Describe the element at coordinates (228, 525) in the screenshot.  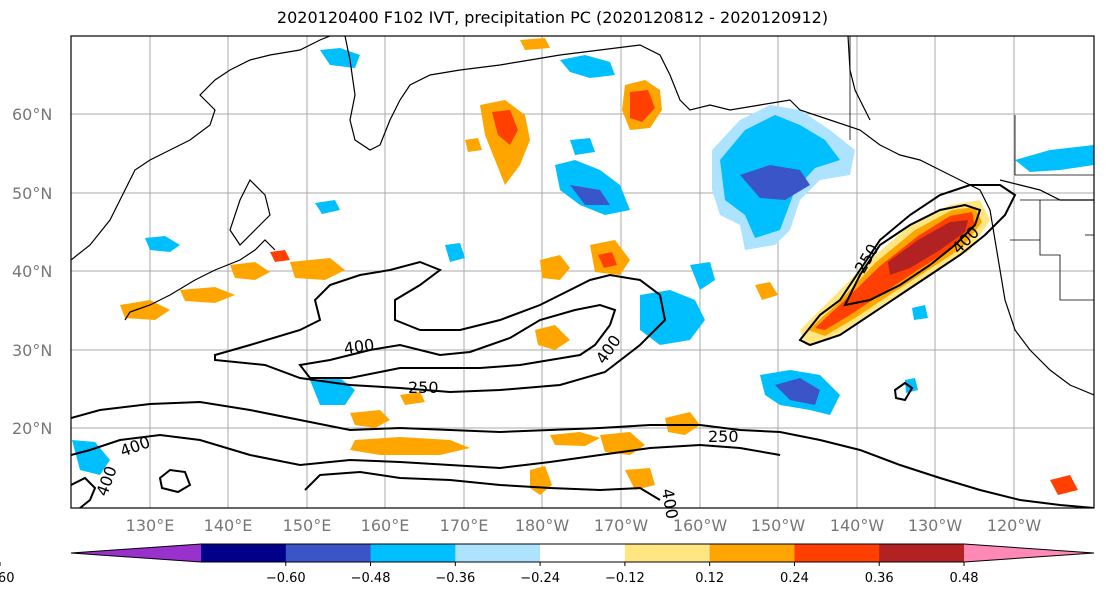
I see `lon-label: 140°E` at that location.